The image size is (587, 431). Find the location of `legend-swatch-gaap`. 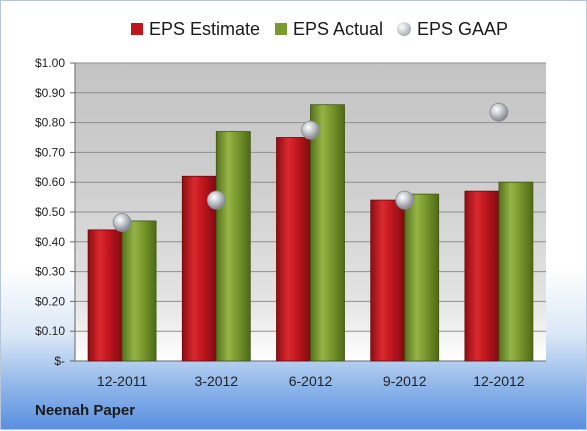

legend-swatch-gaap is located at coordinates (404, 29).